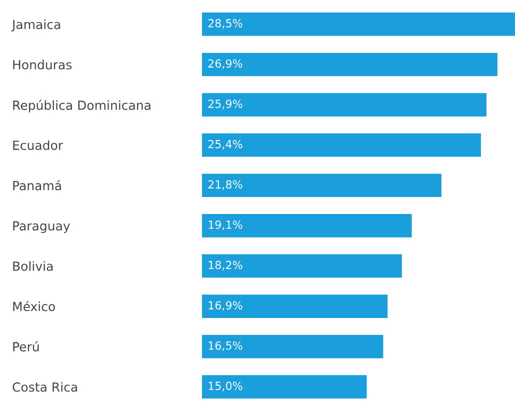 The width and height of the screenshot is (515, 409). What do you see at coordinates (44, 387) in the screenshot?
I see `y-tick-label: Costa Rica` at bounding box center [44, 387].